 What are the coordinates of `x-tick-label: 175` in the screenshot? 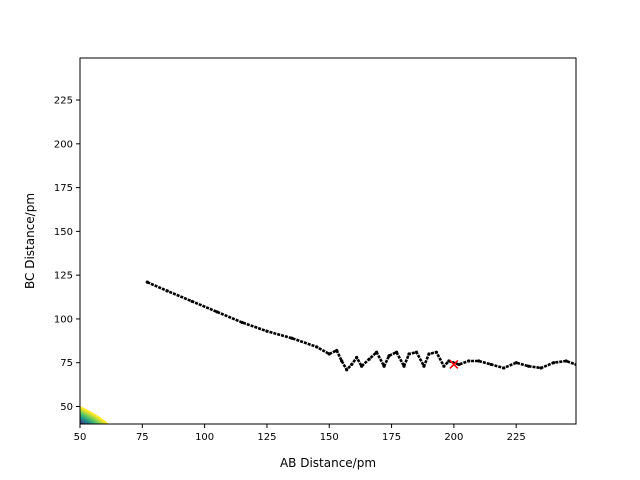 It's located at (391, 437).